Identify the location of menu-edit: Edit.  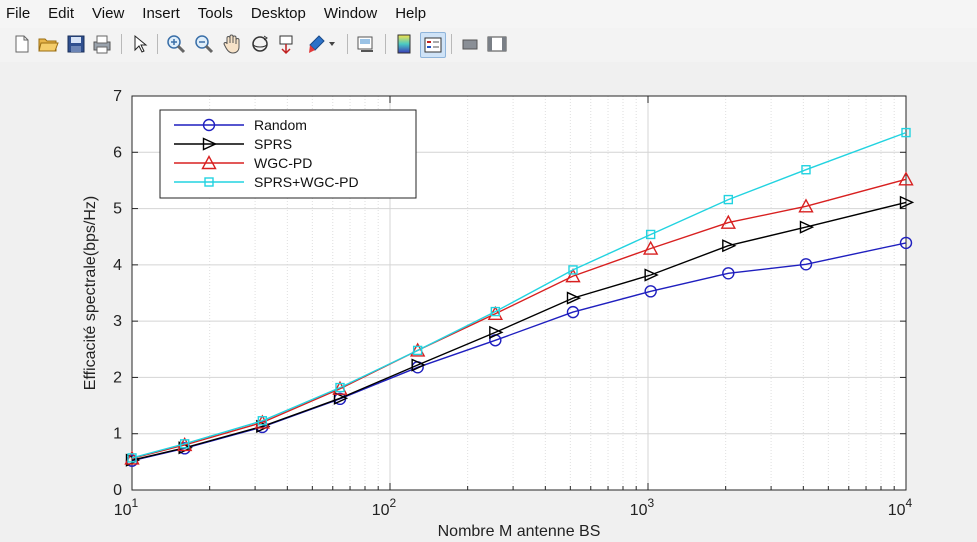
(61, 13).